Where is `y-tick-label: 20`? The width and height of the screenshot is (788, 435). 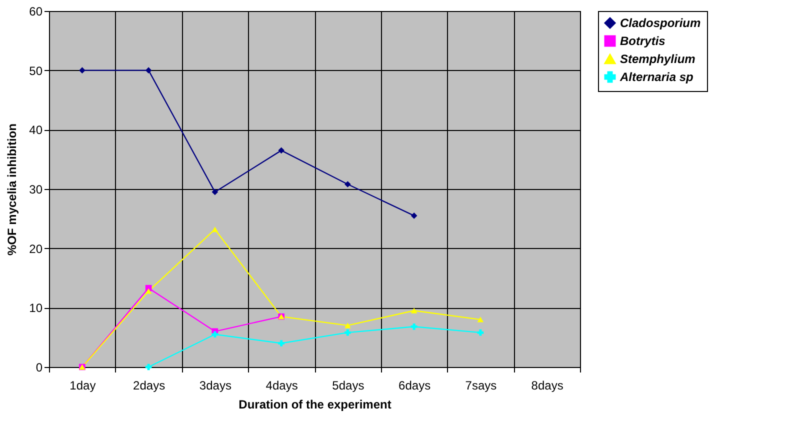 y-tick-label: 20 is located at coordinates (36, 249).